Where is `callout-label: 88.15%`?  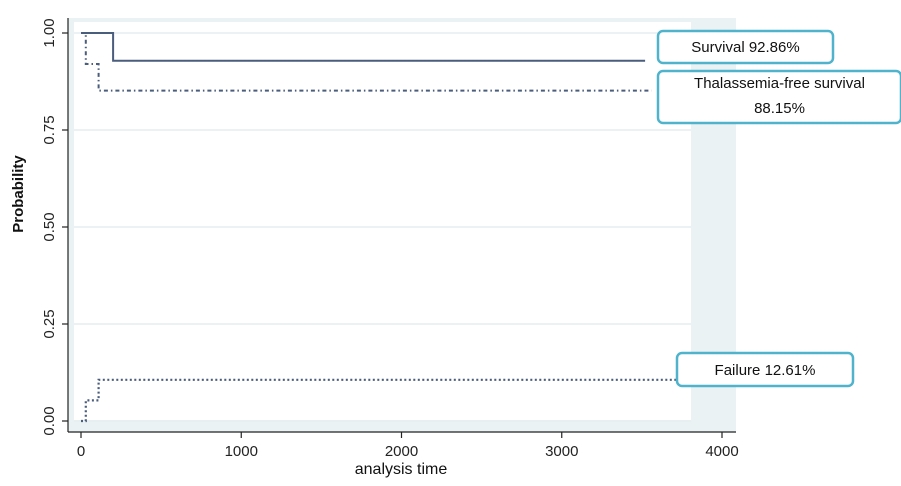 callout-label: 88.15% is located at coordinates (779, 108).